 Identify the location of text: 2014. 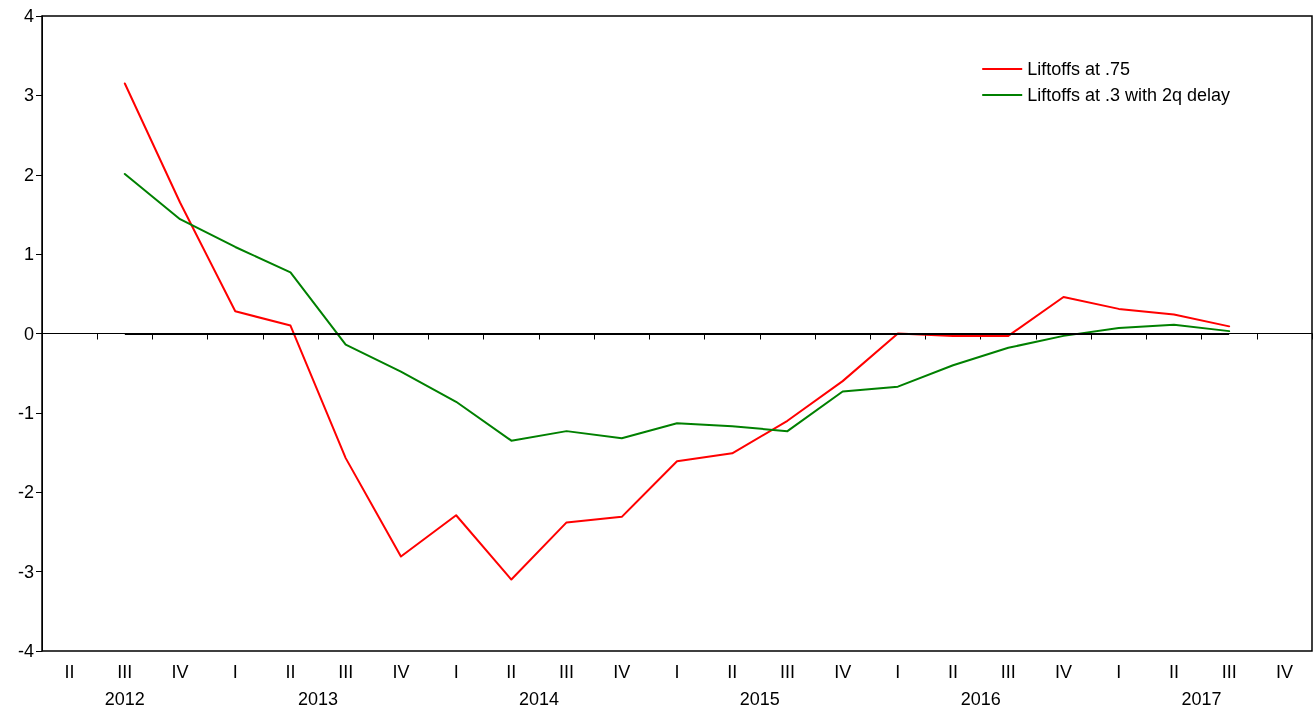
(538, 699).